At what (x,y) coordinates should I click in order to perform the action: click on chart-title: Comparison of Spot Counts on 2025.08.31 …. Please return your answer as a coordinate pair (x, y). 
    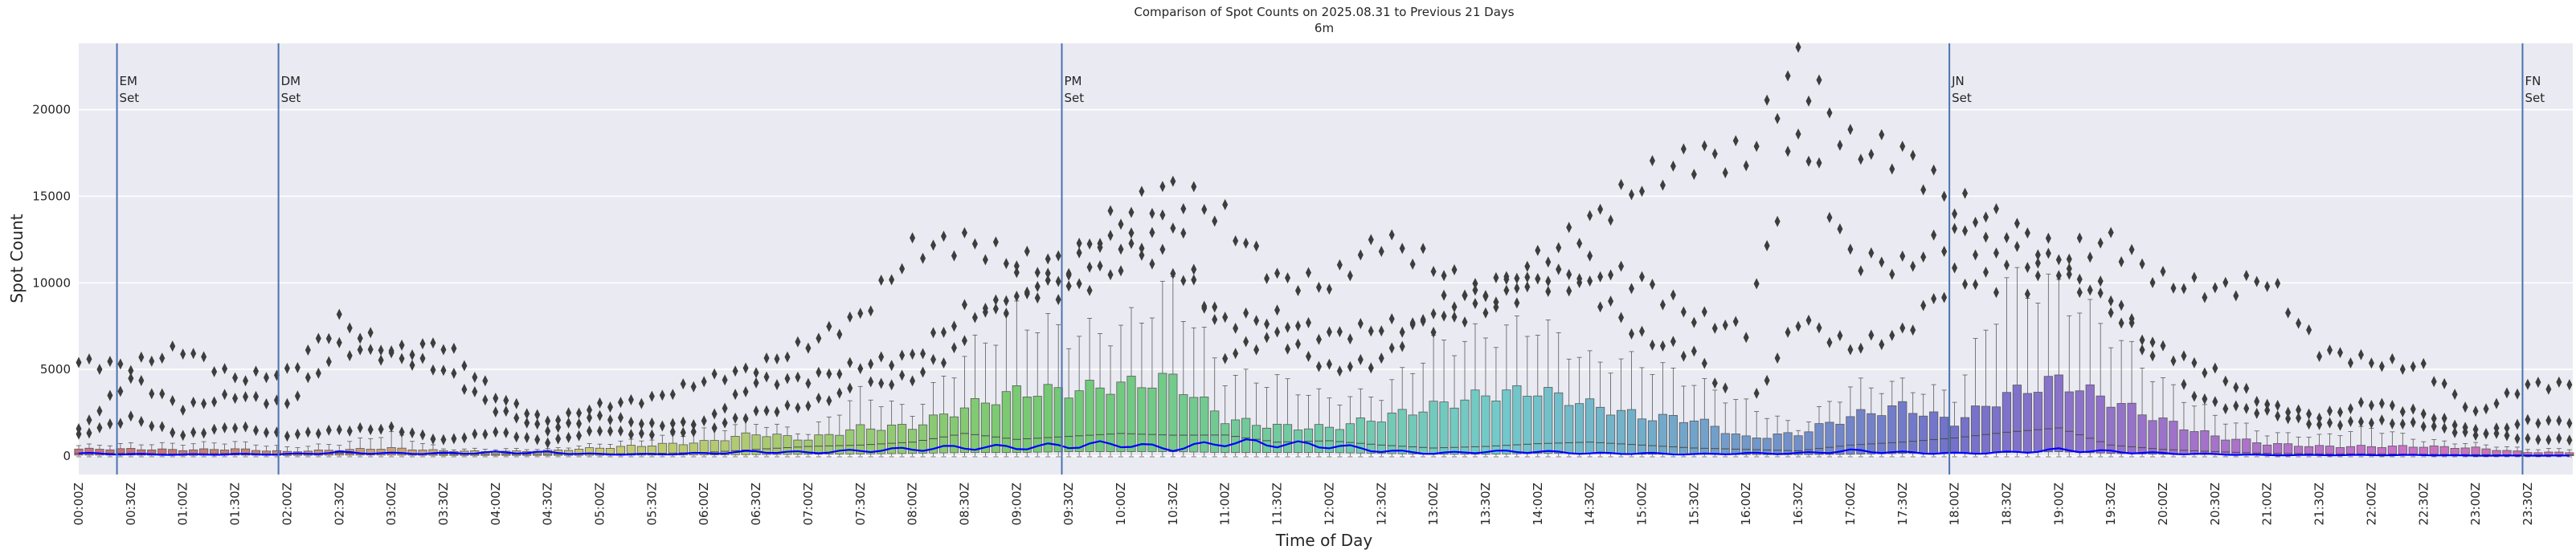
    Looking at the image, I should click on (1324, 12).